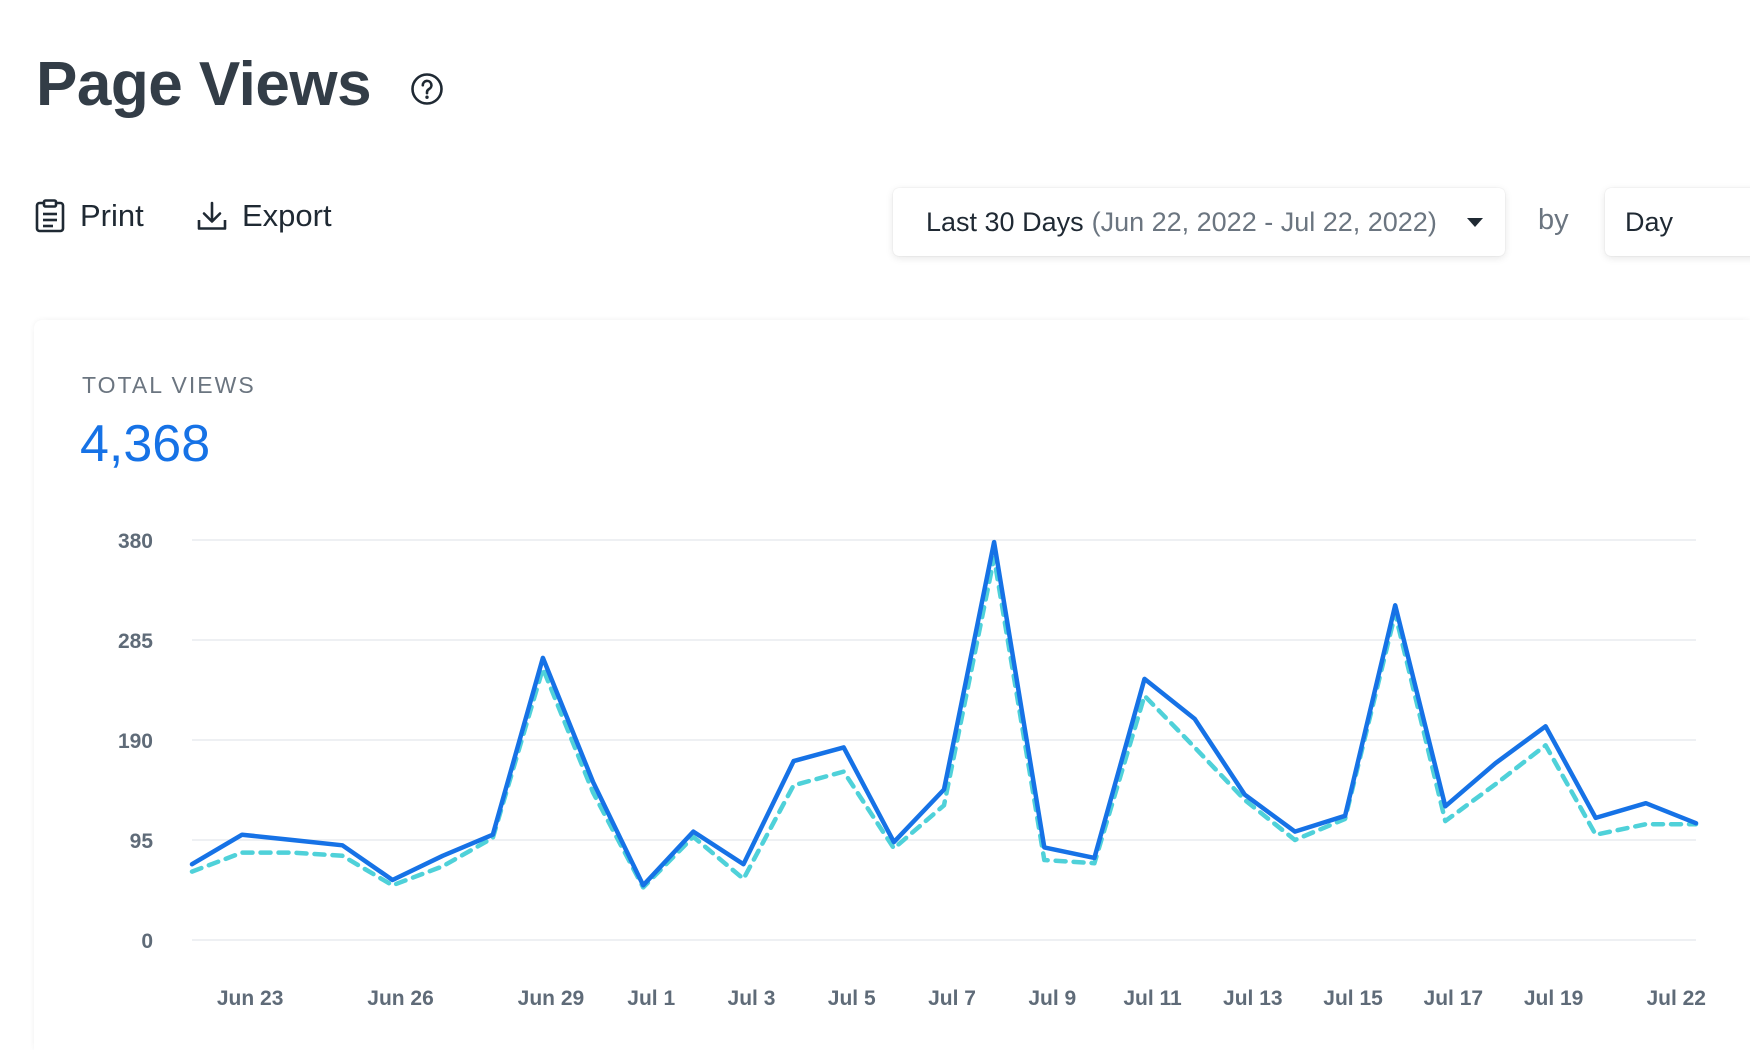 The height and width of the screenshot is (1050, 1750). Describe the element at coordinates (1553, 220) in the screenshot. I see `by-label: by` at that location.